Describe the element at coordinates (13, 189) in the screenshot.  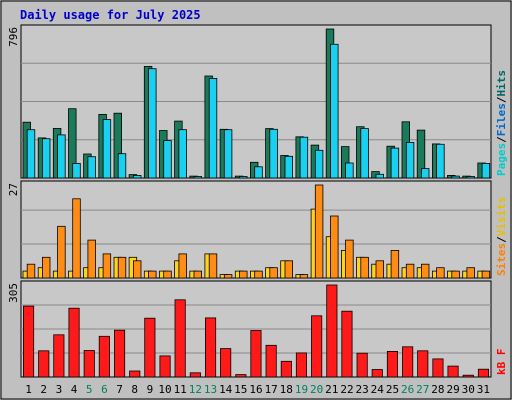
I see `panel-max-label: 27` at that location.